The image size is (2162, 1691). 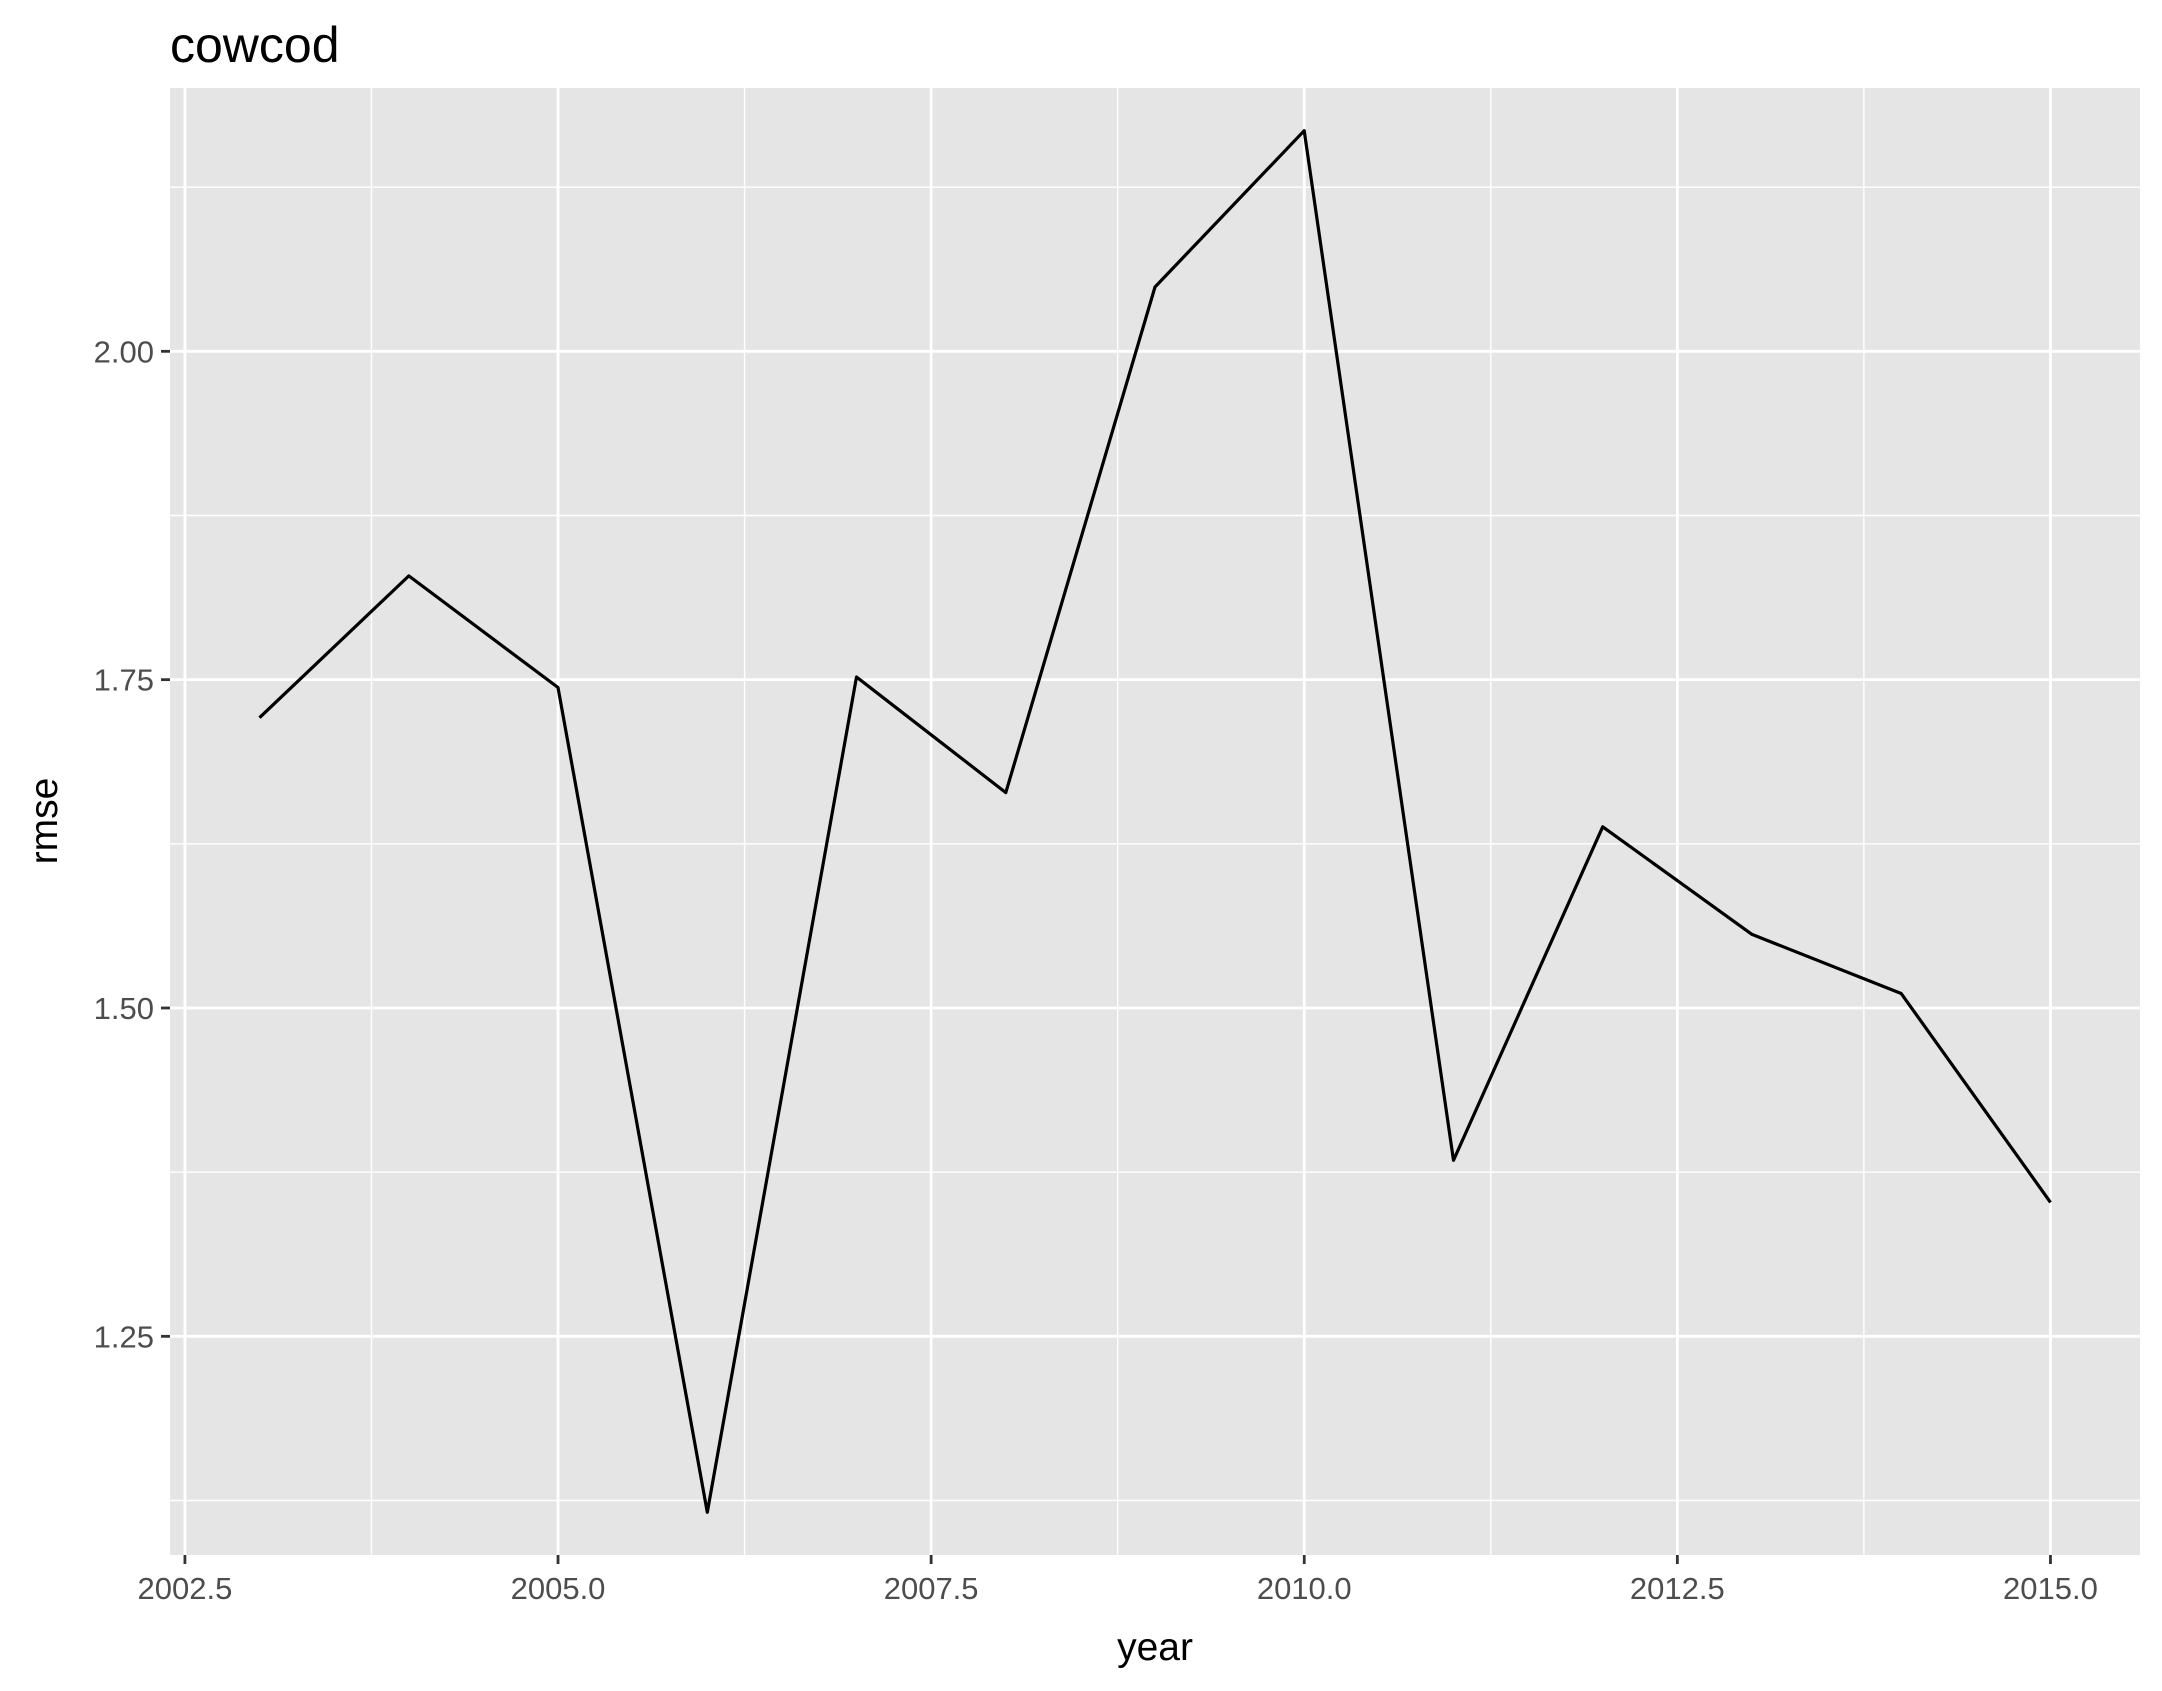 I want to click on x-axis-title: year, so click(x=1155, y=1647).